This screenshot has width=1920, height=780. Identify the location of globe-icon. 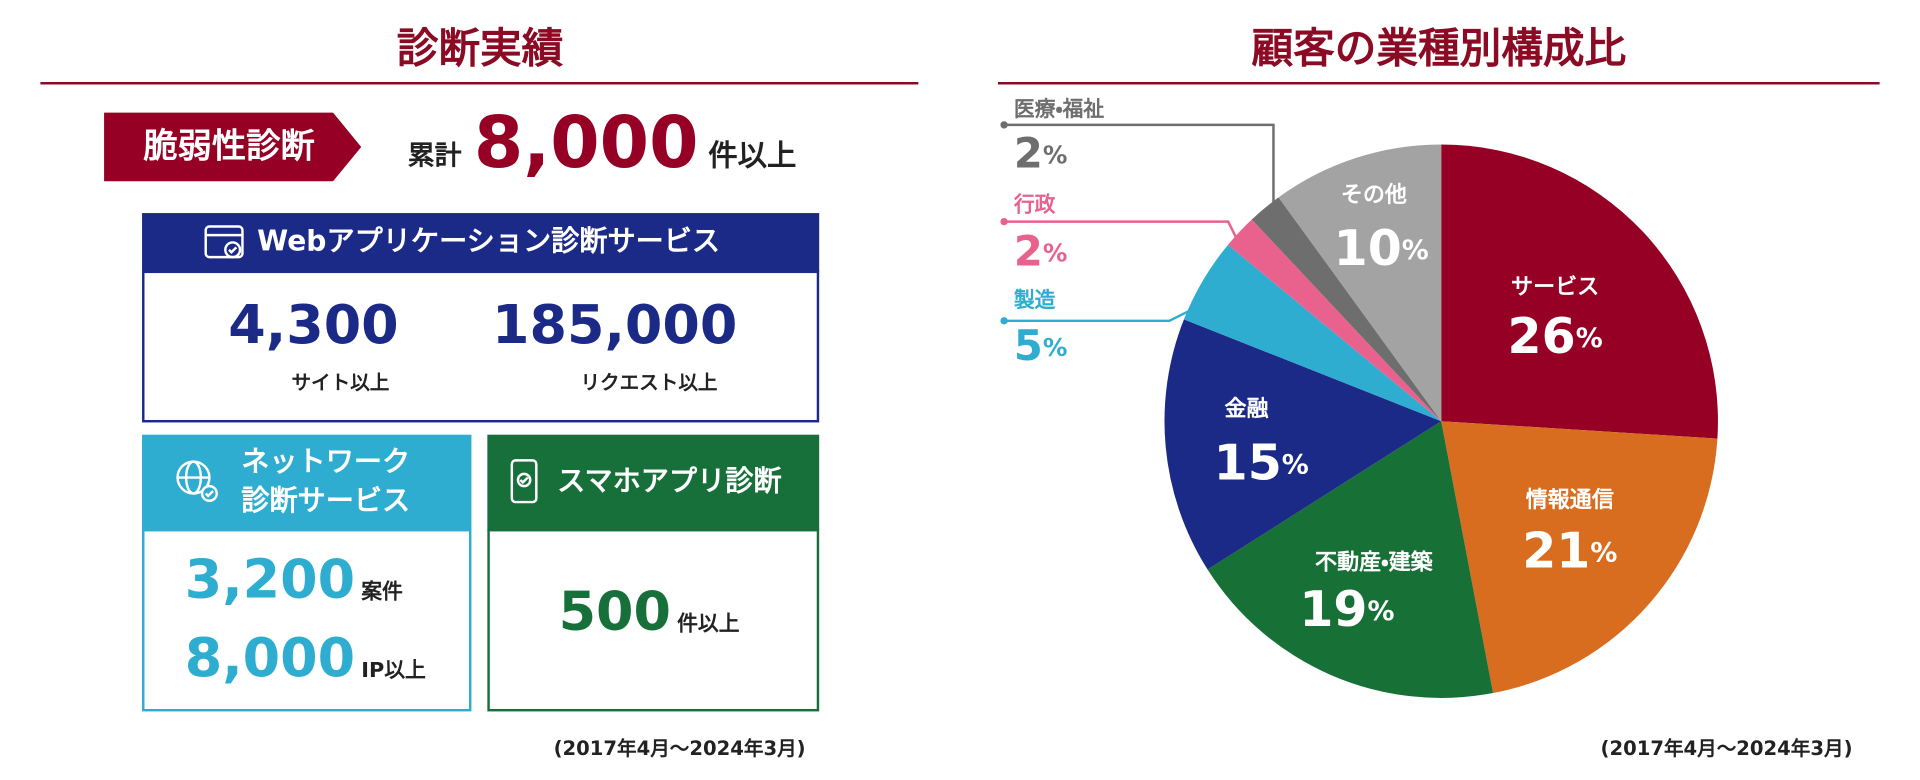
(197, 481).